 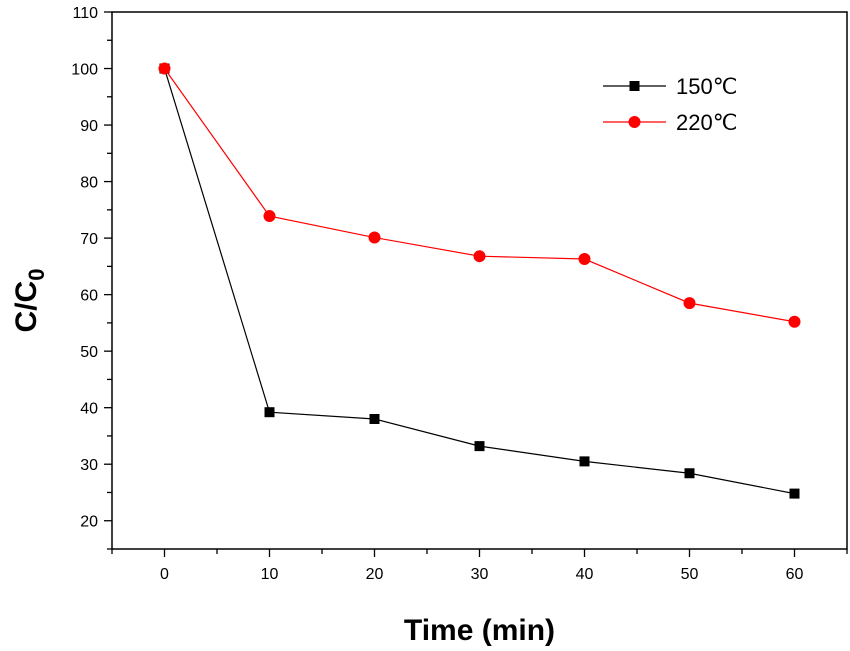 What do you see at coordinates (26, 307) in the screenshot?
I see `y-axis-title-main: C/C` at bounding box center [26, 307].